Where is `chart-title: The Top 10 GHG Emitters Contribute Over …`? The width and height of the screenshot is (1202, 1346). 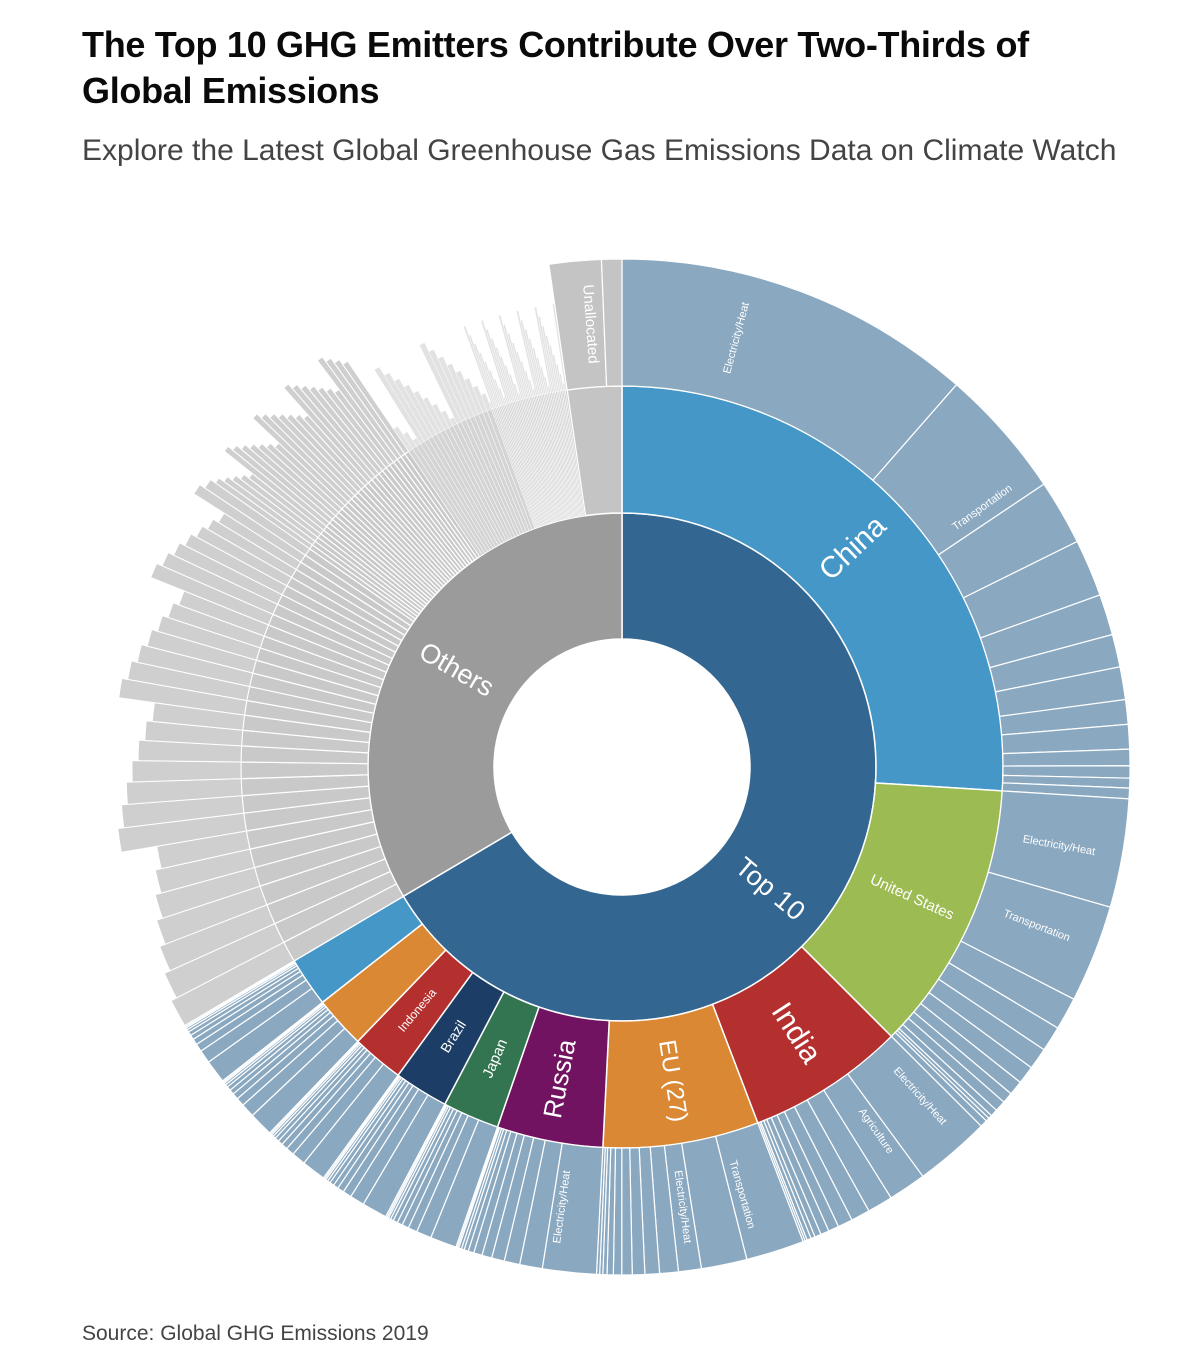
chart-title: The Top 10 GHG Emitters Contribute Over … is located at coordinates (555, 67).